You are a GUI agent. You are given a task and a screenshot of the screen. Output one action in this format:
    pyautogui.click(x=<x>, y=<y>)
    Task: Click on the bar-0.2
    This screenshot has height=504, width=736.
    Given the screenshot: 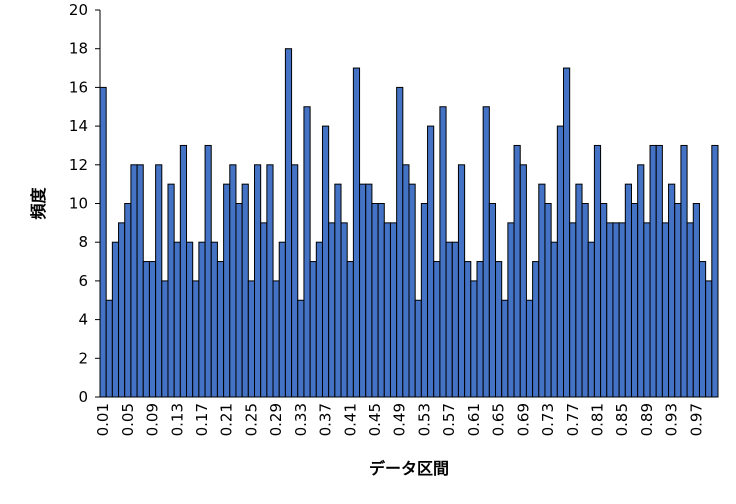 What is the action you would take?
    pyautogui.click(x=220, y=329)
    